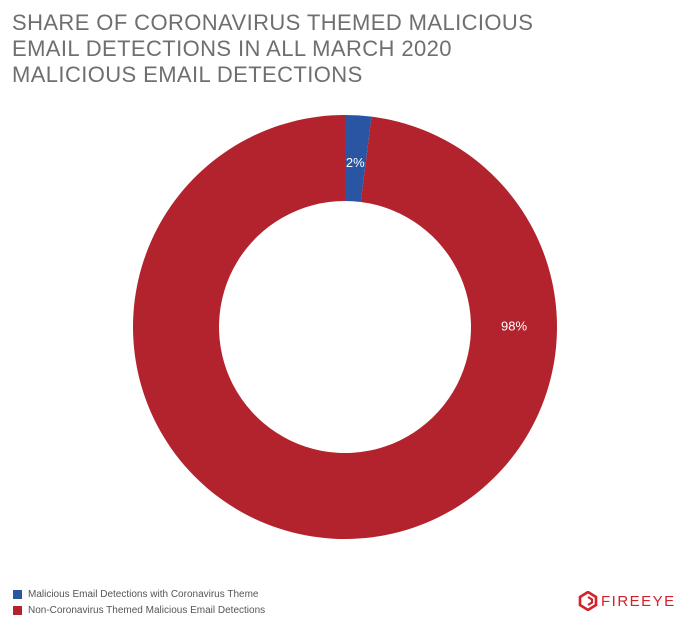  I want to click on fireeye-logo: FIREEYE, so click(627, 601).